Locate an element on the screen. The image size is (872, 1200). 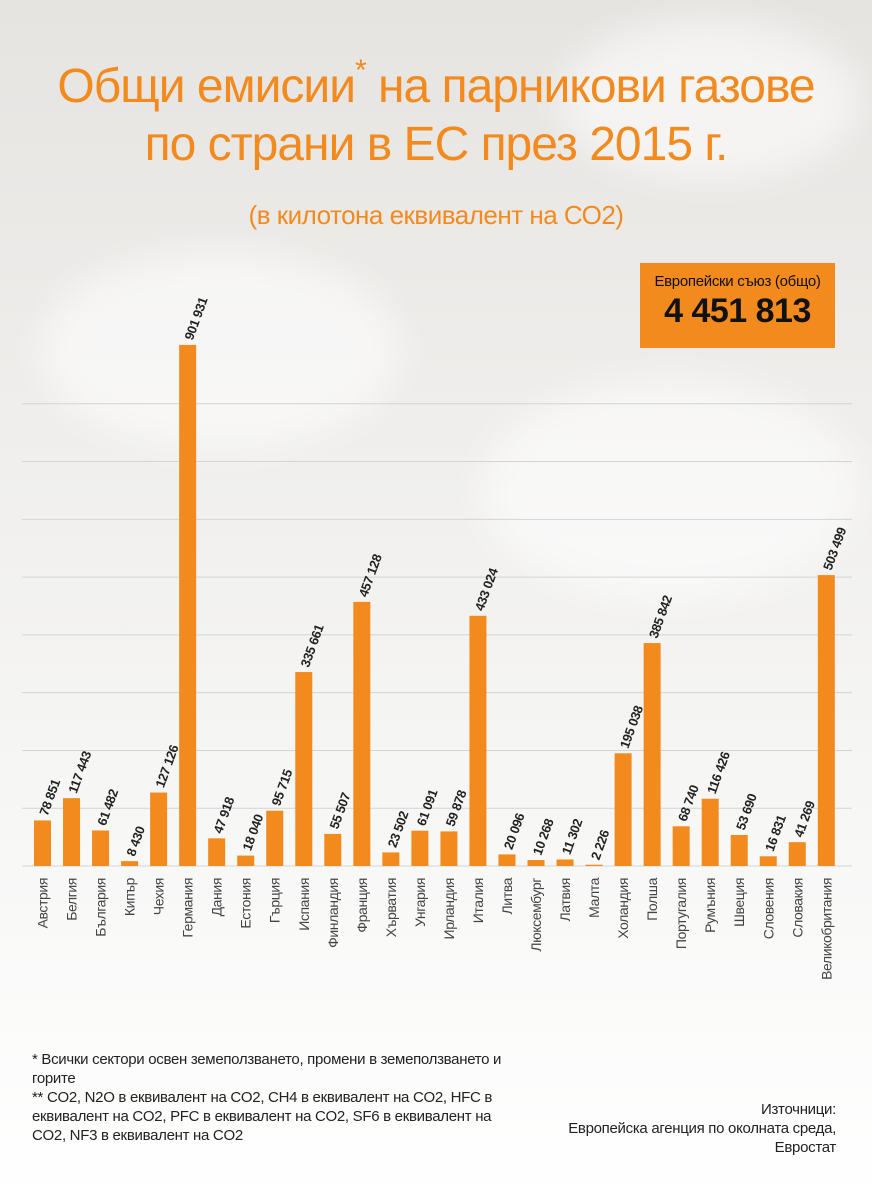
data-label: 2 226 is located at coordinates (600, 845).